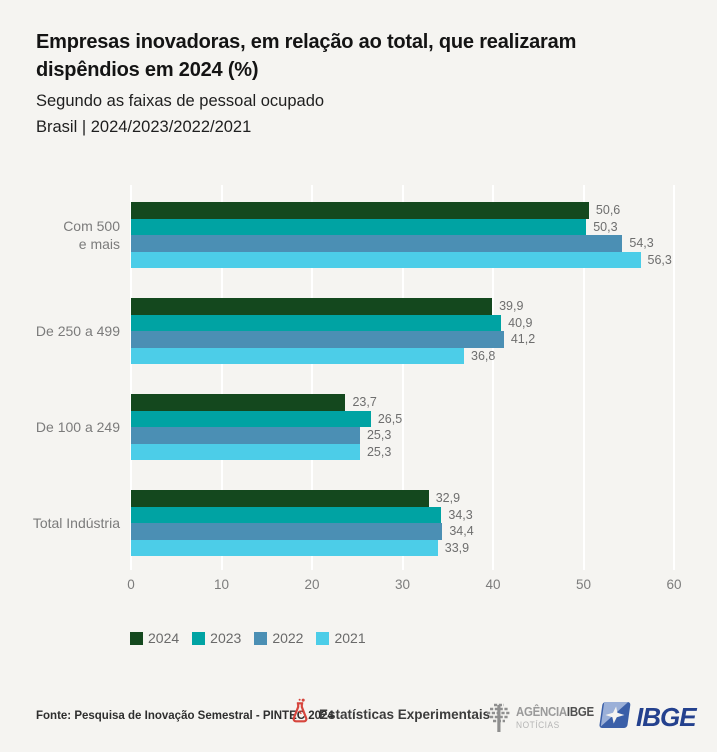  What do you see at coordinates (379, 451) in the screenshot?
I see `value-label-2021: 25,3` at bounding box center [379, 451].